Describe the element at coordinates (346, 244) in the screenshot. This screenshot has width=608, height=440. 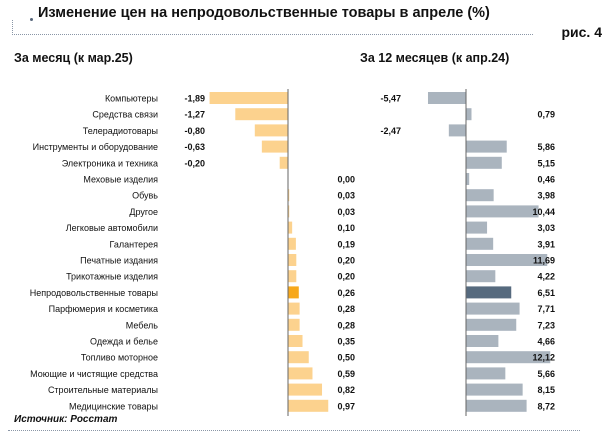
I see `data-label: 0,19` at that location.